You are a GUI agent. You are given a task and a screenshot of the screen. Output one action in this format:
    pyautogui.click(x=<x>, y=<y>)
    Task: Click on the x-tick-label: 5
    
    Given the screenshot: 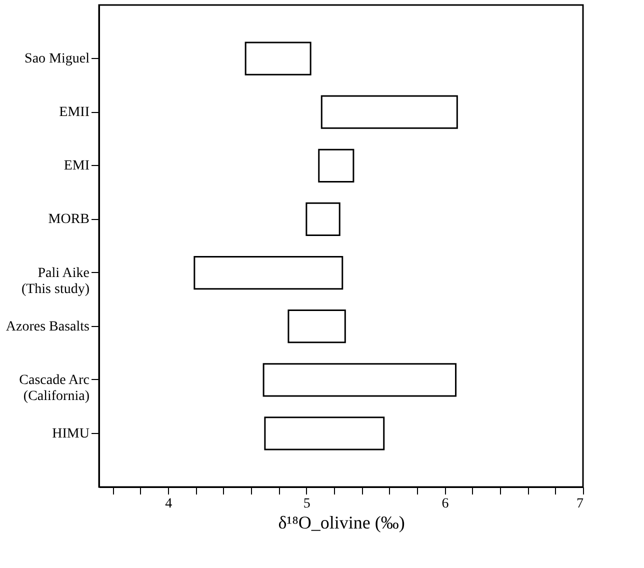 What is the action you would take?
    pyautogui.click(x=306, y=504)
    